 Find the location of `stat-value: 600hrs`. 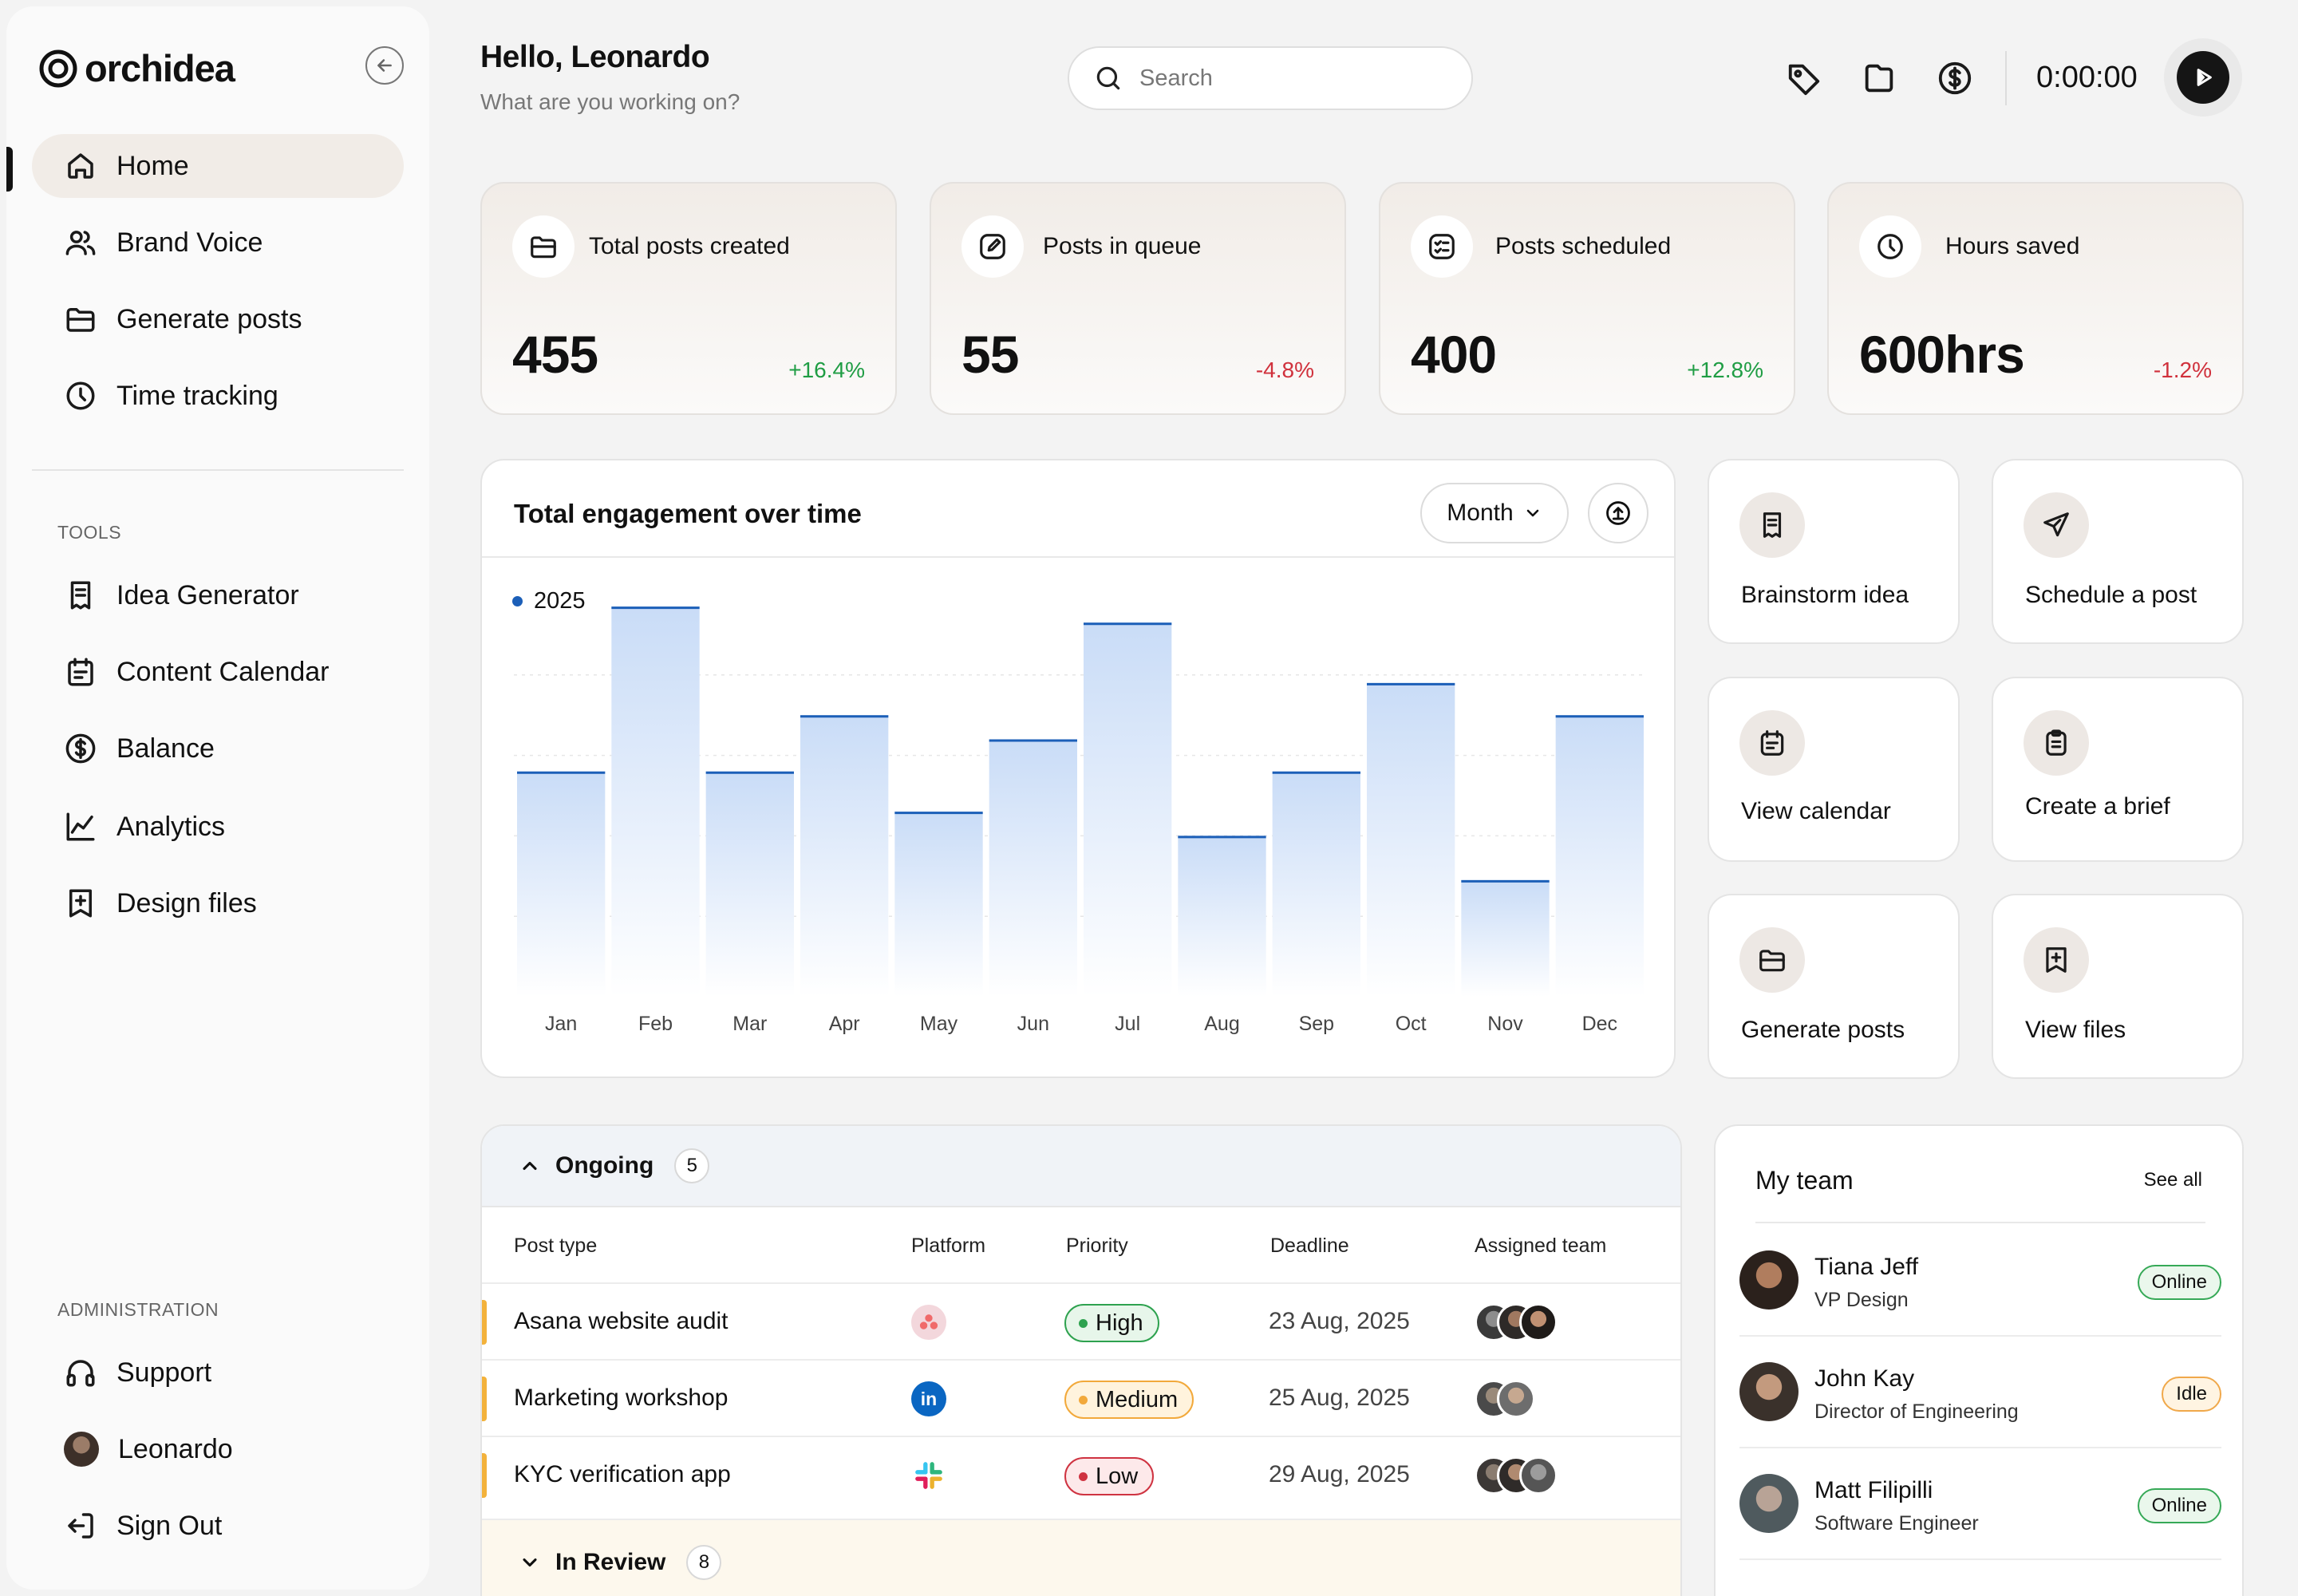

stat-value: 600hrs is located at coordinates (1942, 354).